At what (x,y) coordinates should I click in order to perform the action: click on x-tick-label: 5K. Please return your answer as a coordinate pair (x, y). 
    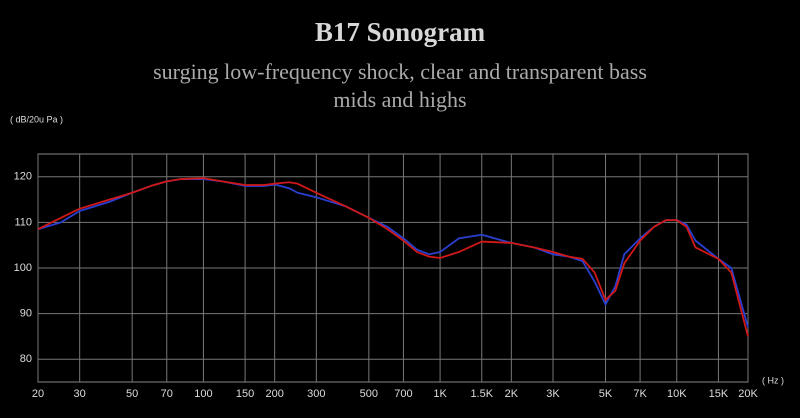
    Looking at the image, I should click on (606, 394).